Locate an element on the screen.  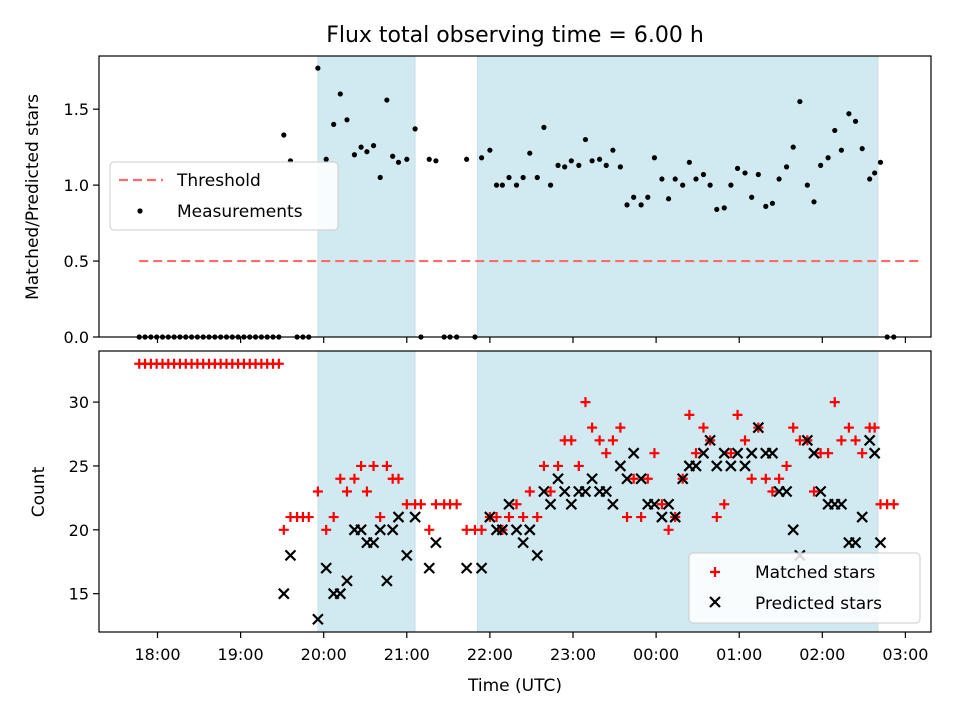
legend-box is located at coordinates (804, 588).